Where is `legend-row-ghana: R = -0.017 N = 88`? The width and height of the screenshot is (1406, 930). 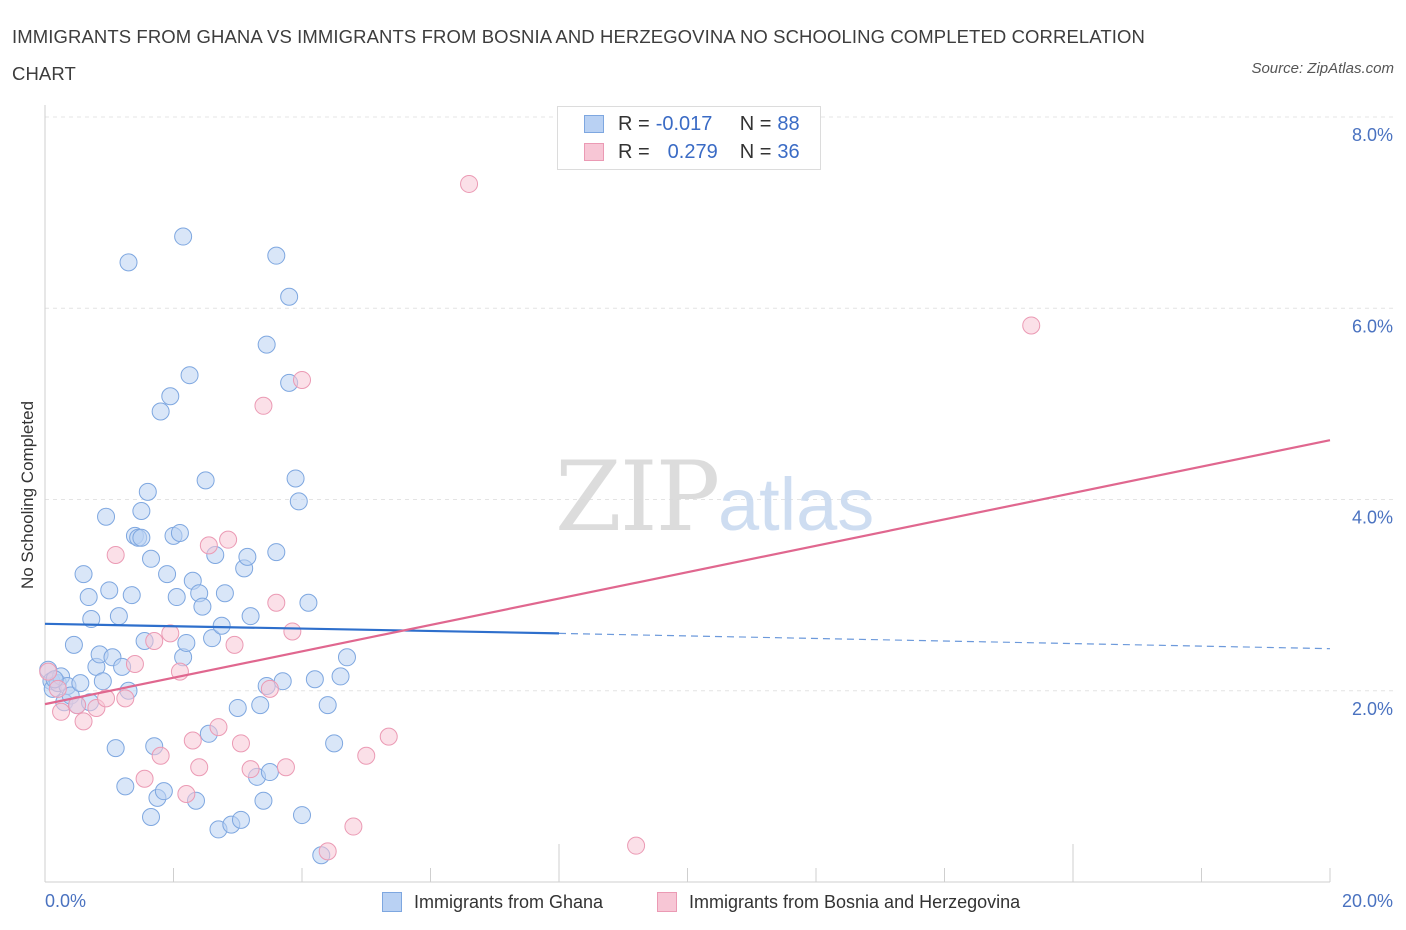 legend-row-ghana: R = -0.017 N = 88 is located at coordinates (692, 124).